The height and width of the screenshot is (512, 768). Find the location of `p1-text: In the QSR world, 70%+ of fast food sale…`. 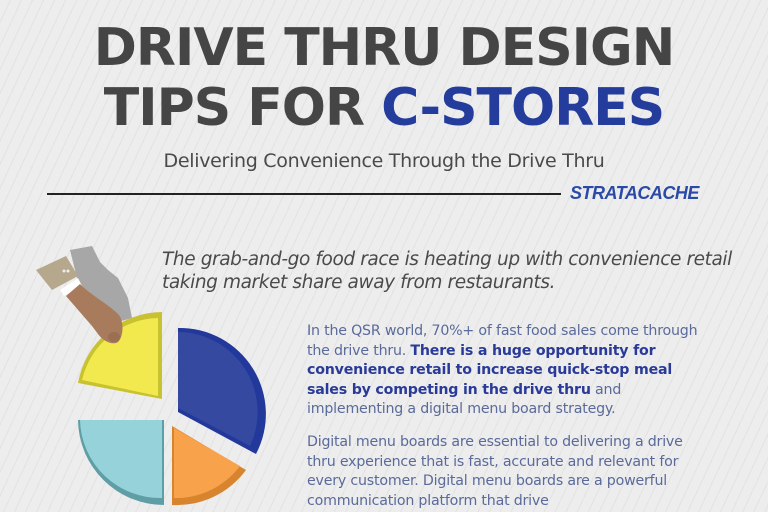

p1-text: In the QSR world, 70%+ of fast food sale… is located at coordinates (502, 341).